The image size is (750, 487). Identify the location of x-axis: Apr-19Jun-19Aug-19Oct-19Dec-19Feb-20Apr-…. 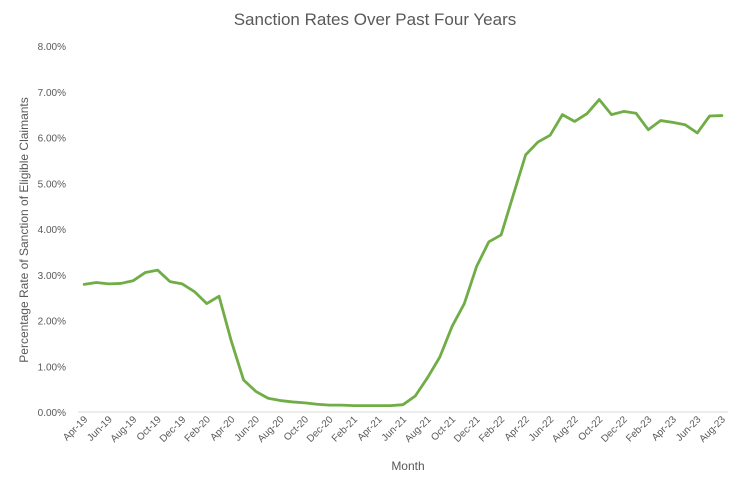
(394, 429).